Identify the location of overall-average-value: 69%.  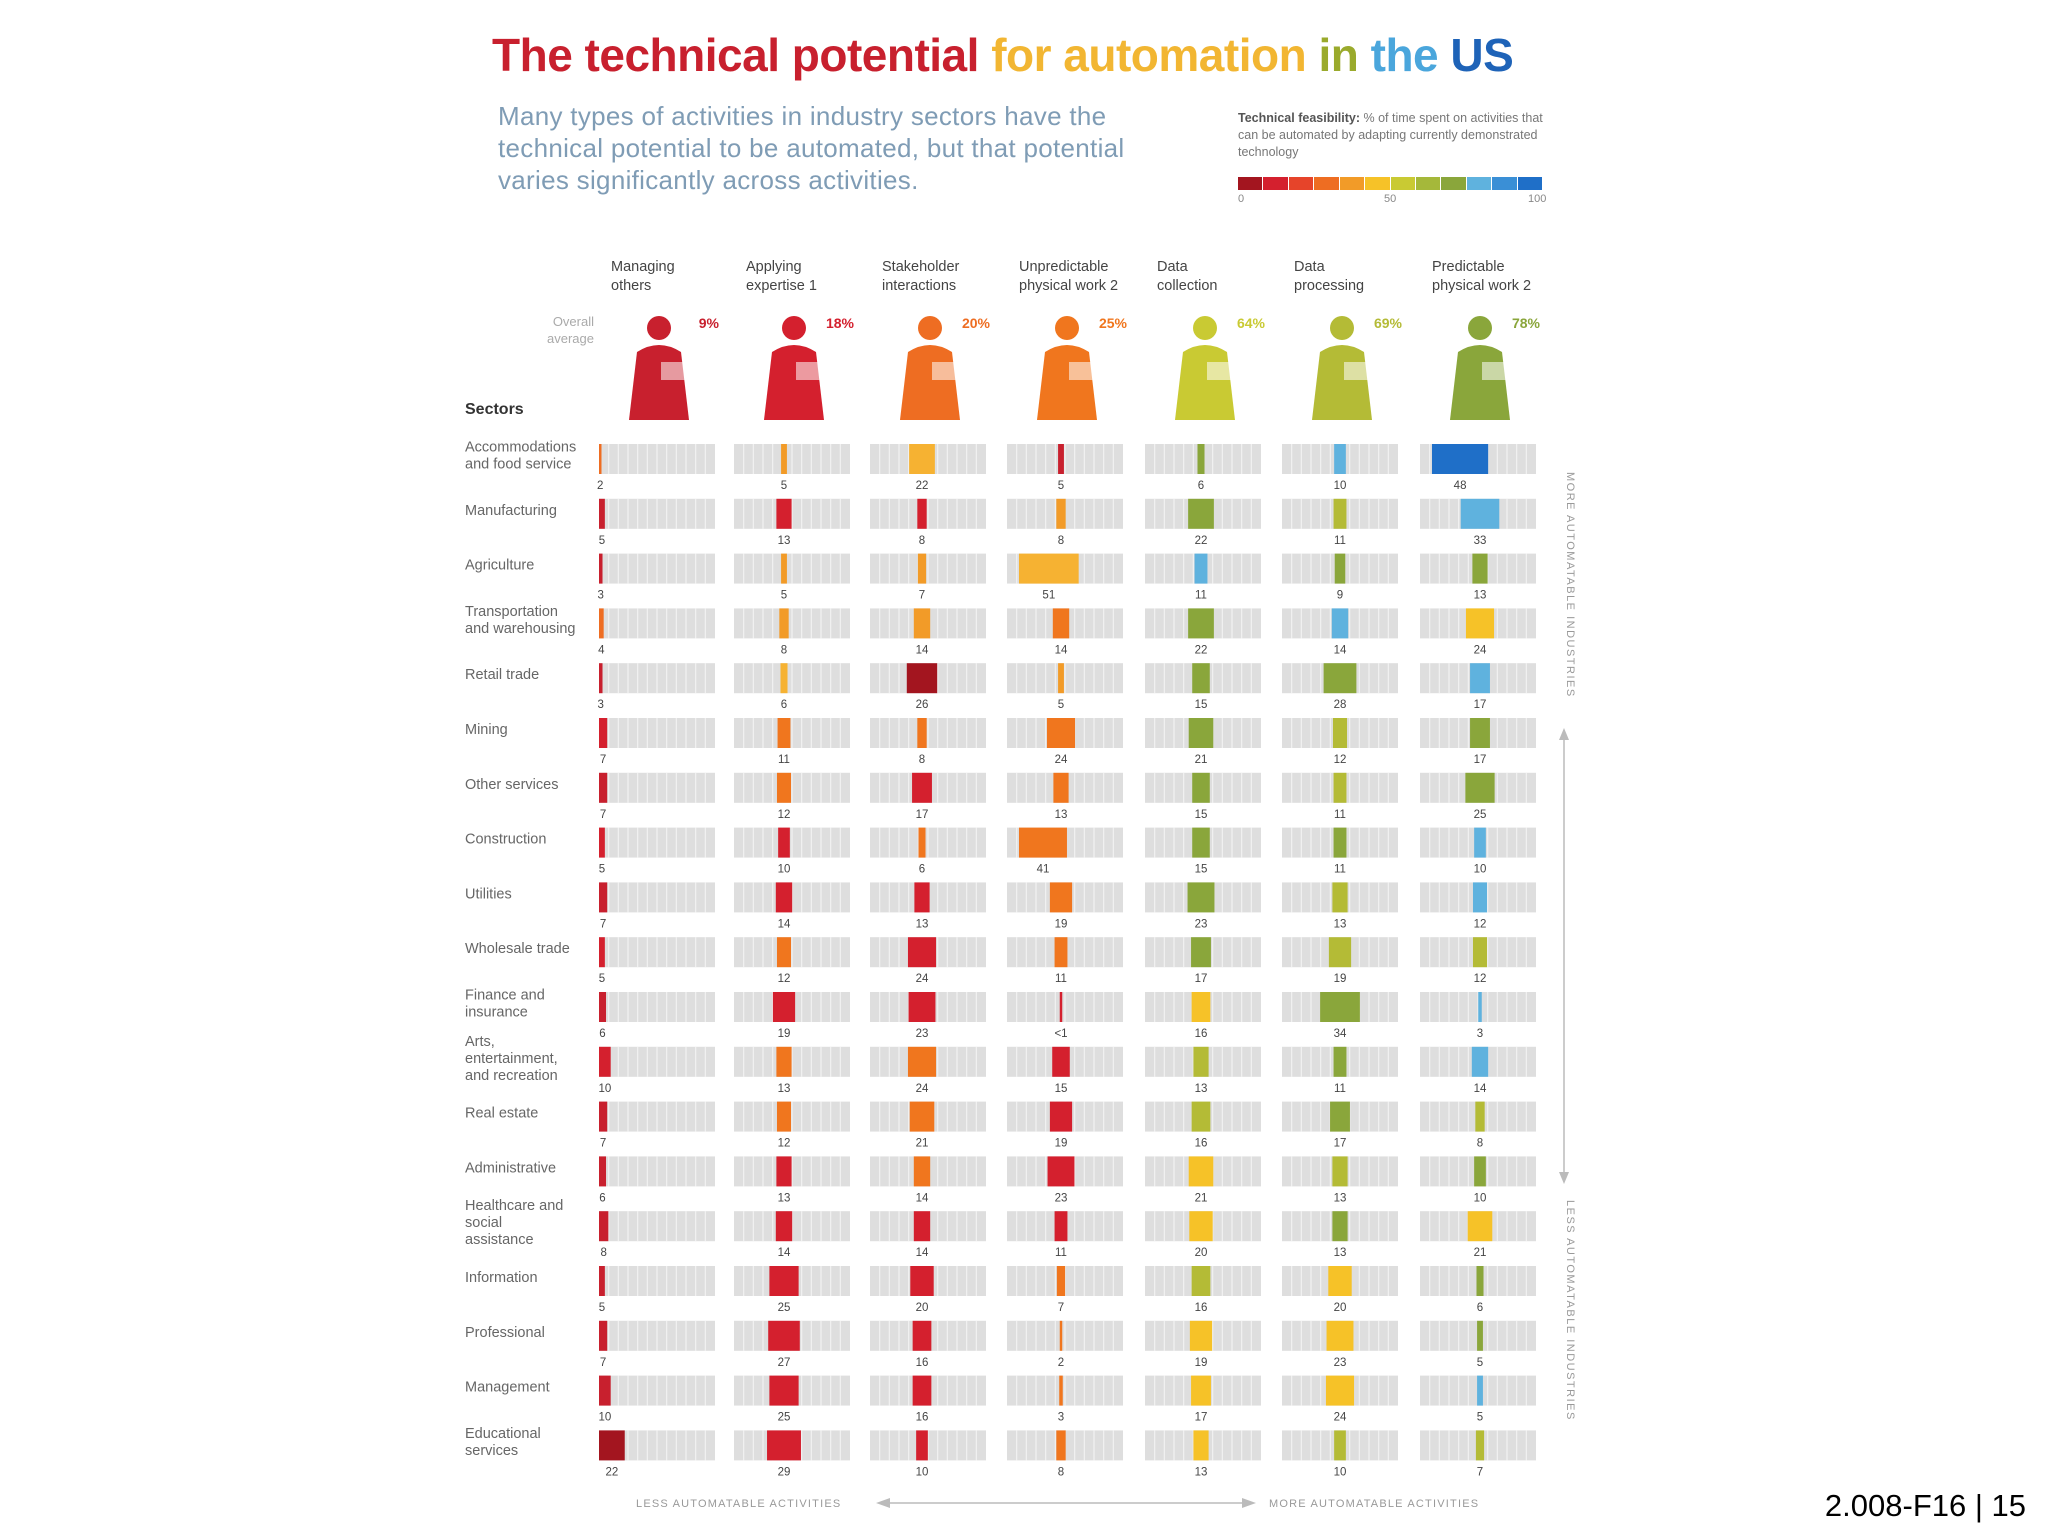
(1388, 323).